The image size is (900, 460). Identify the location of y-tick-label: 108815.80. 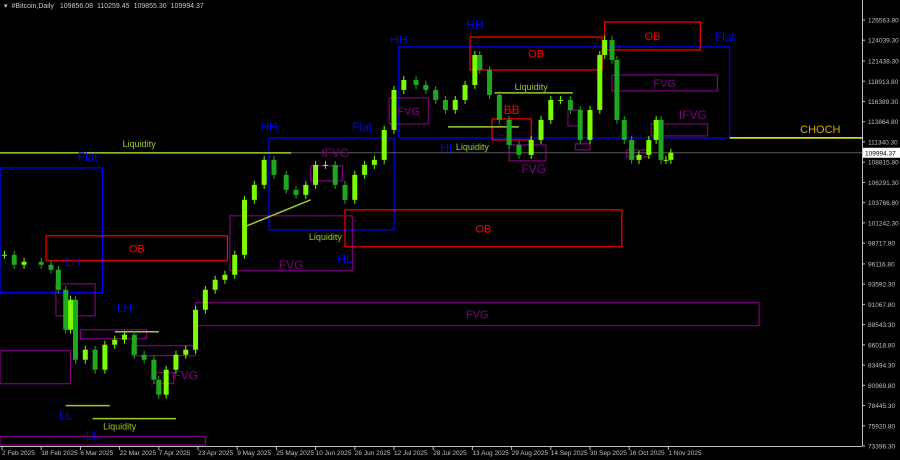
(883, 163).